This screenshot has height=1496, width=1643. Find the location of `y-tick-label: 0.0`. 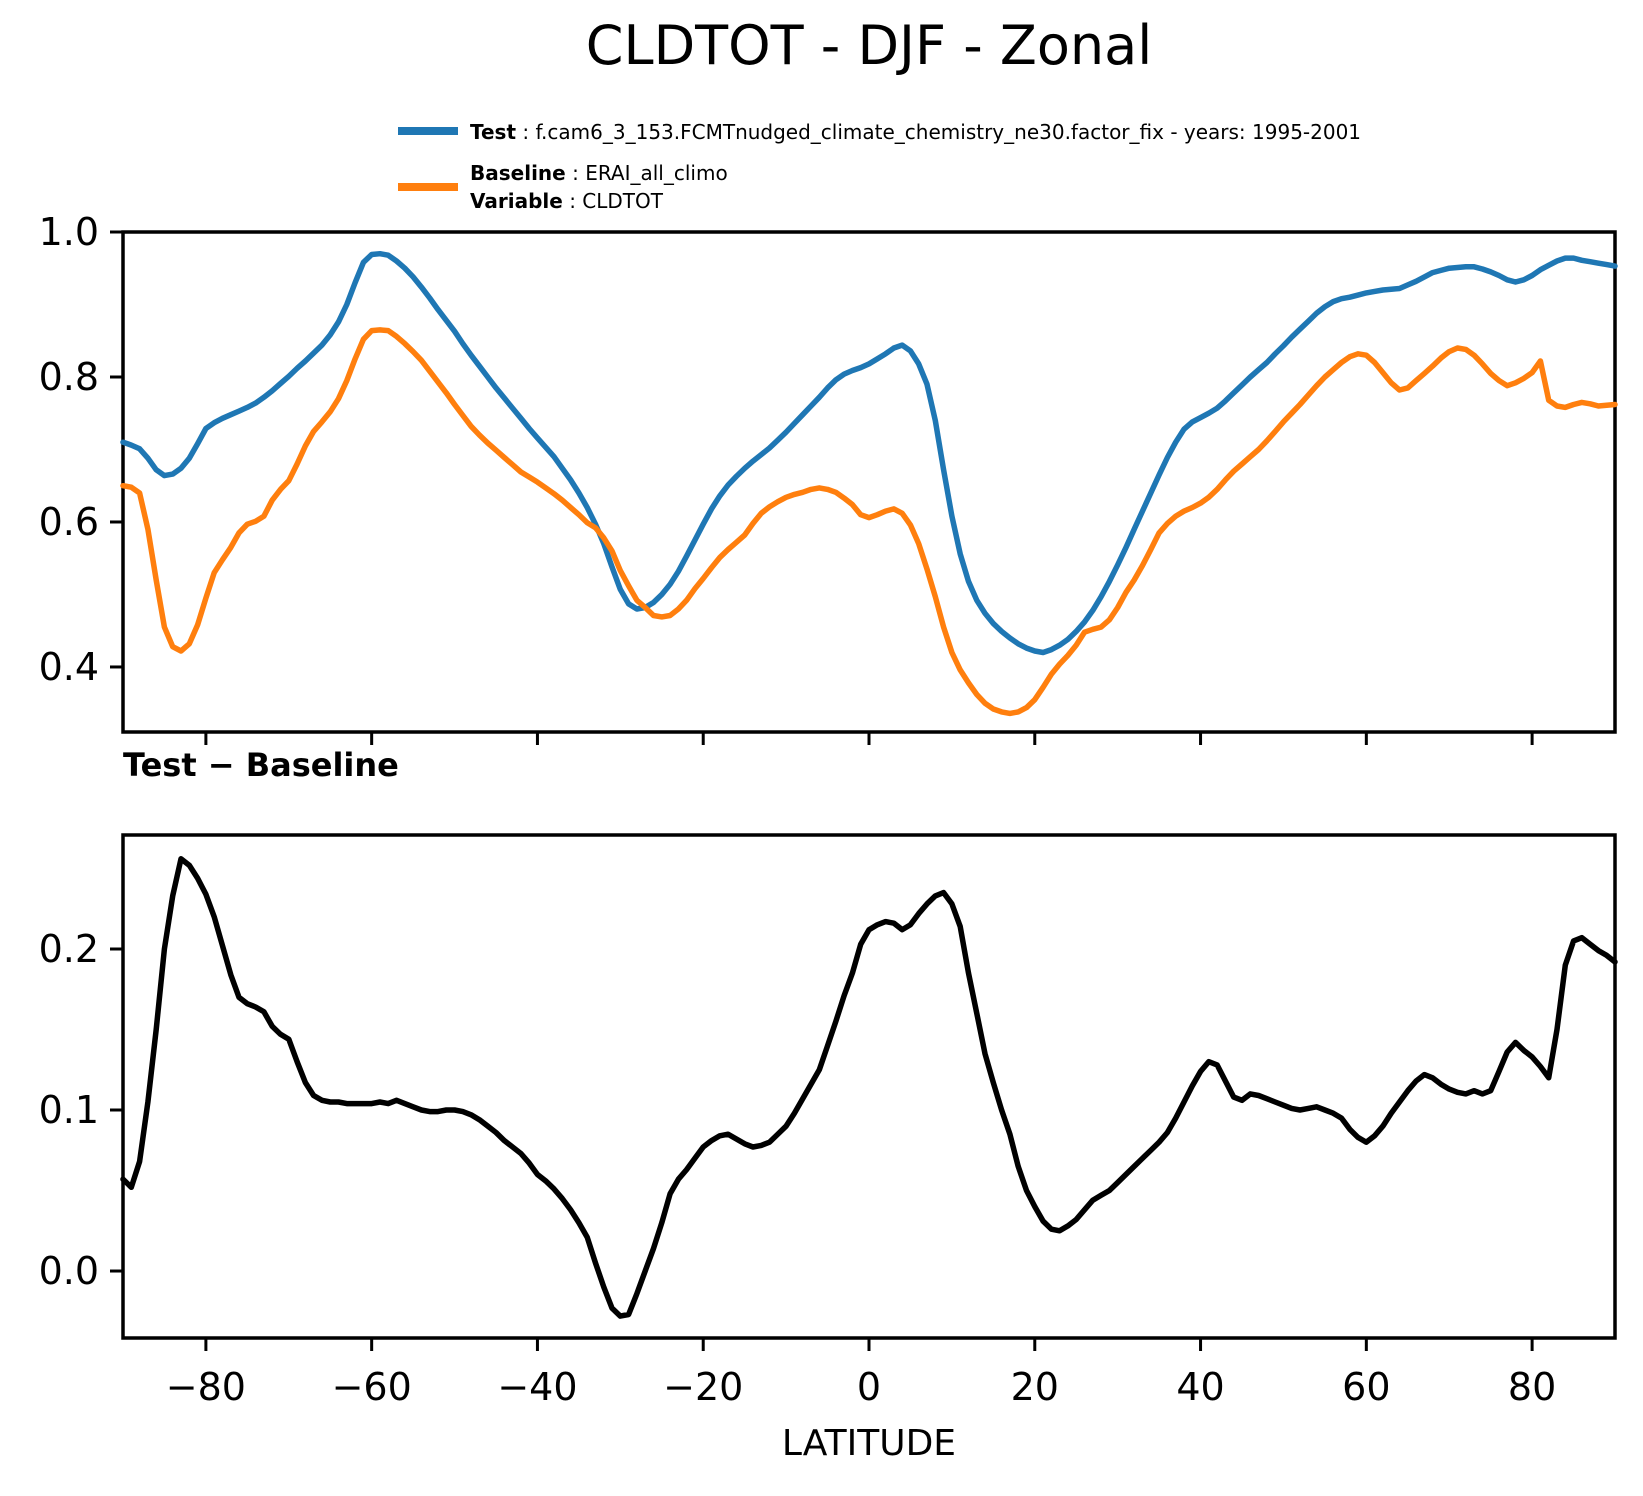

y-tick-label: 0.0 is located at coordinates (69, 1271).